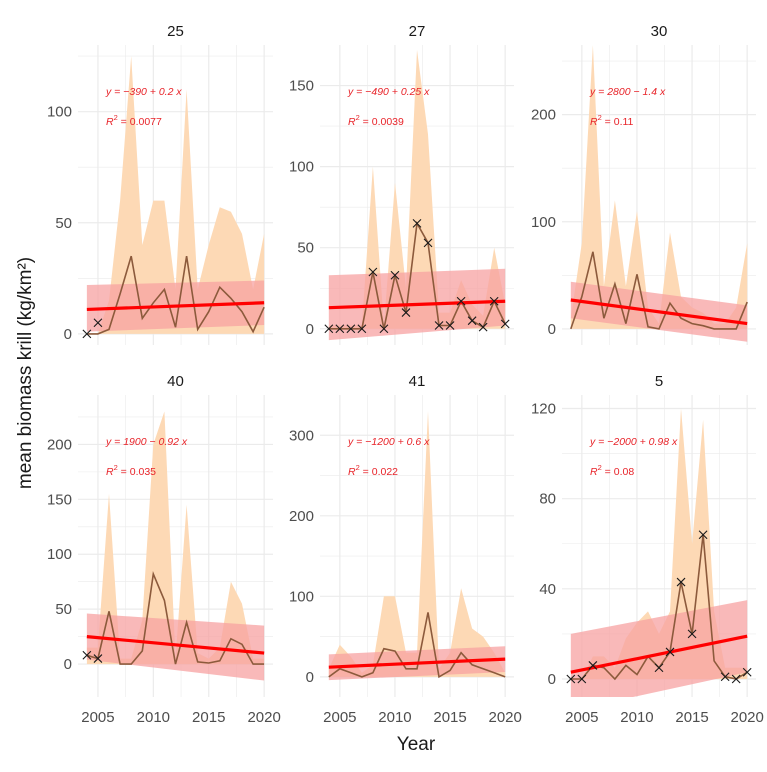  I want to click on regression-equation: y = −390 + 0.2 x, so click(143, 92).